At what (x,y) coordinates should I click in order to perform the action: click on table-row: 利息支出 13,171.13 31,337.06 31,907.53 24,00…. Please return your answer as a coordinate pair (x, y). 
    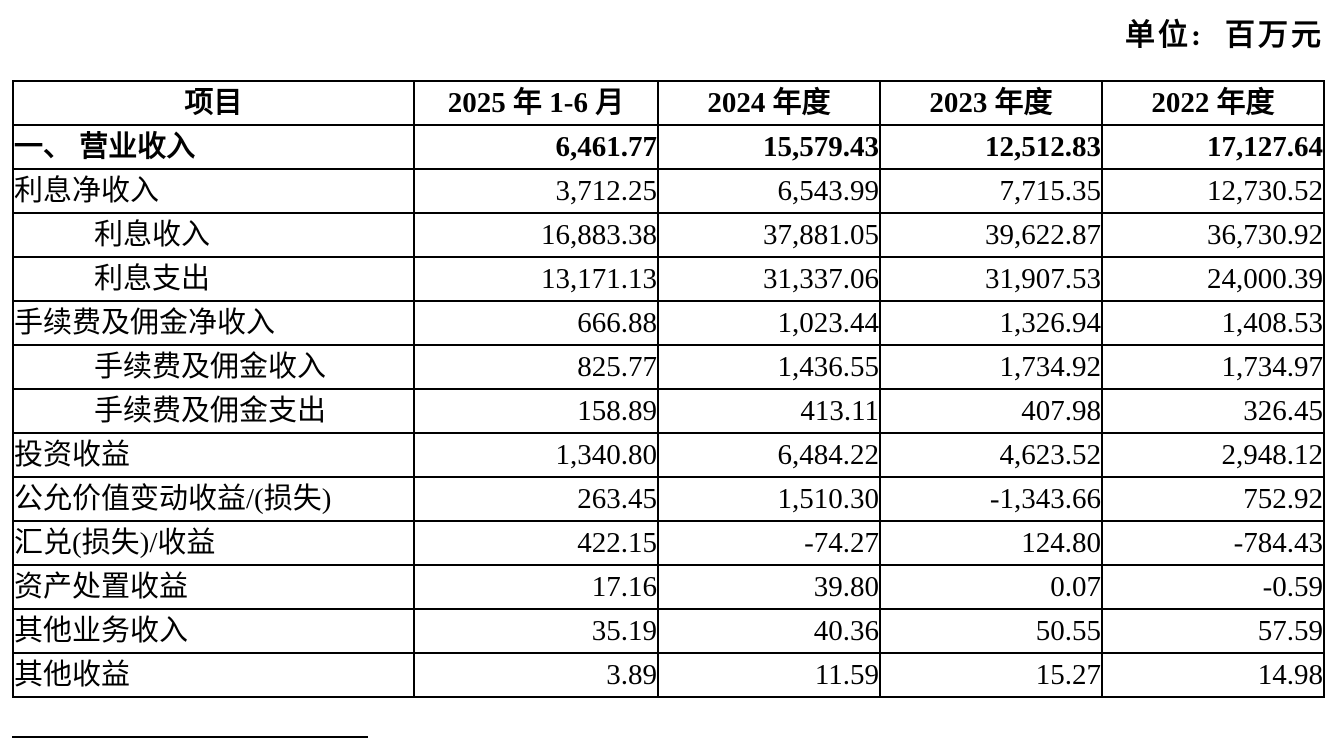
    Looking at the image, I should click on (668, 279).